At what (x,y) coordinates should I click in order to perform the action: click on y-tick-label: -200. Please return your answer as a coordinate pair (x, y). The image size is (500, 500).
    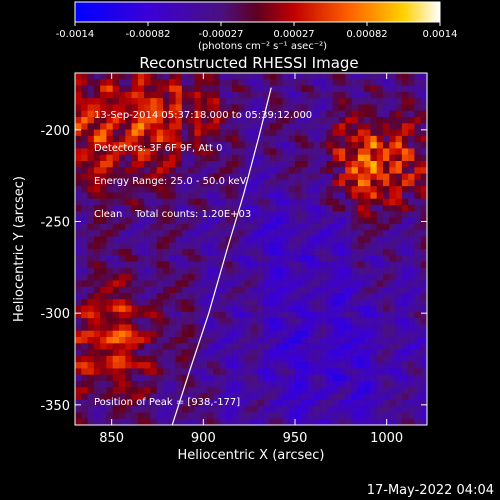
    Looking at the image, I should click on (55, 131).